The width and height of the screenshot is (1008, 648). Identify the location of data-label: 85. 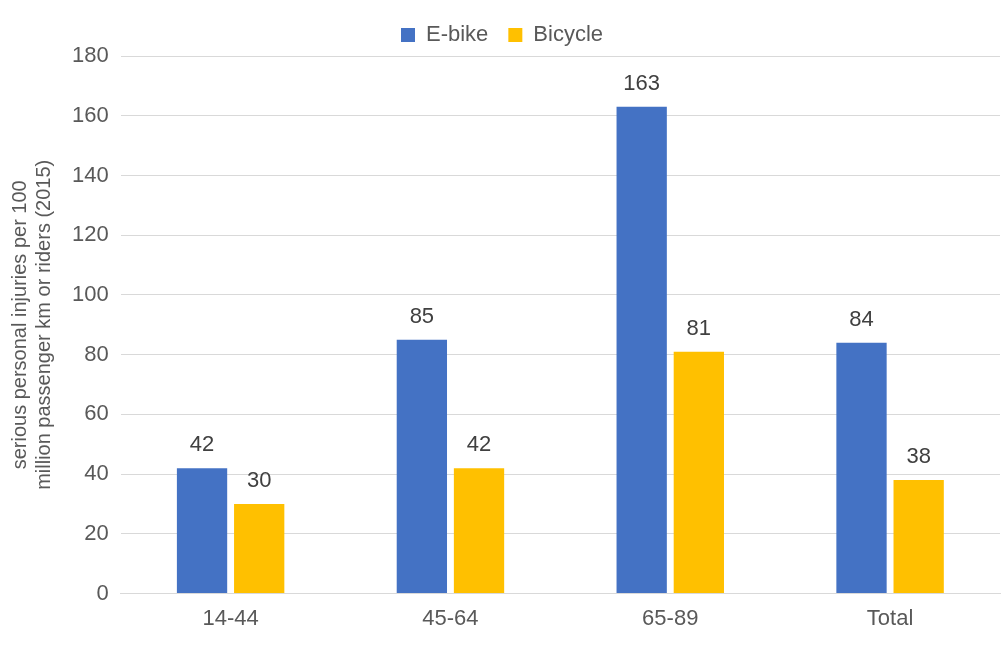
(422, 315).